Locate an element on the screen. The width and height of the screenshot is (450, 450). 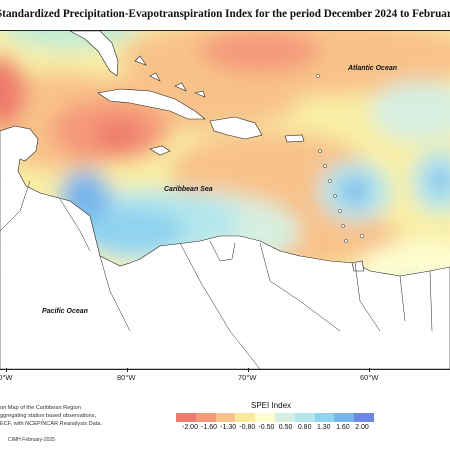
legend-label: 2.00 is located at coordinates (362, 427).